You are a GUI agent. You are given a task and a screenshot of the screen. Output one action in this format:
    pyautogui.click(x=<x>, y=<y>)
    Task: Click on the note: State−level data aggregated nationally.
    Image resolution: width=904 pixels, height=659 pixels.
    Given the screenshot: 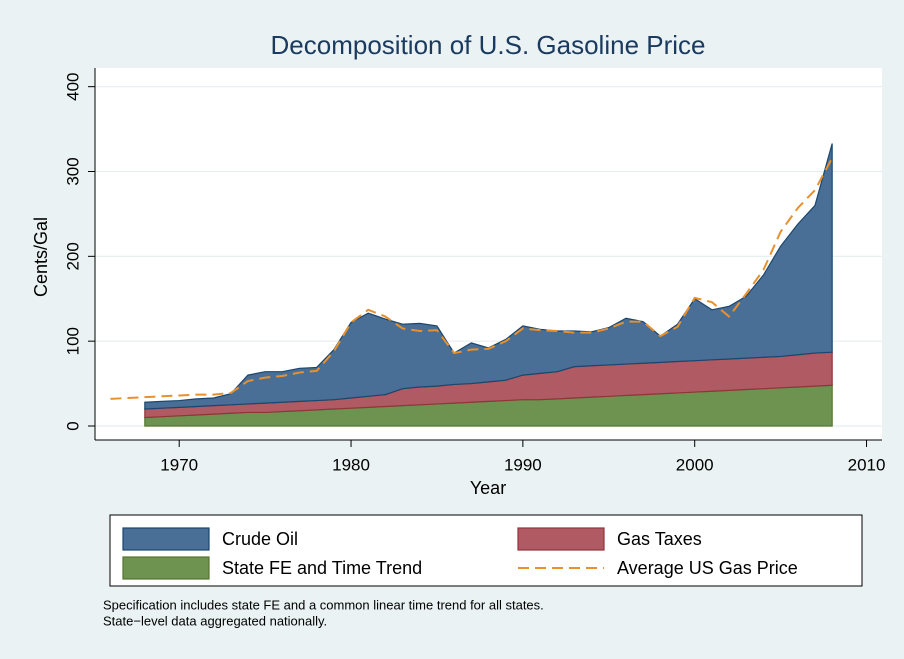 What is the action you would take?
    pyautogui.click(x=215, y=620)
    